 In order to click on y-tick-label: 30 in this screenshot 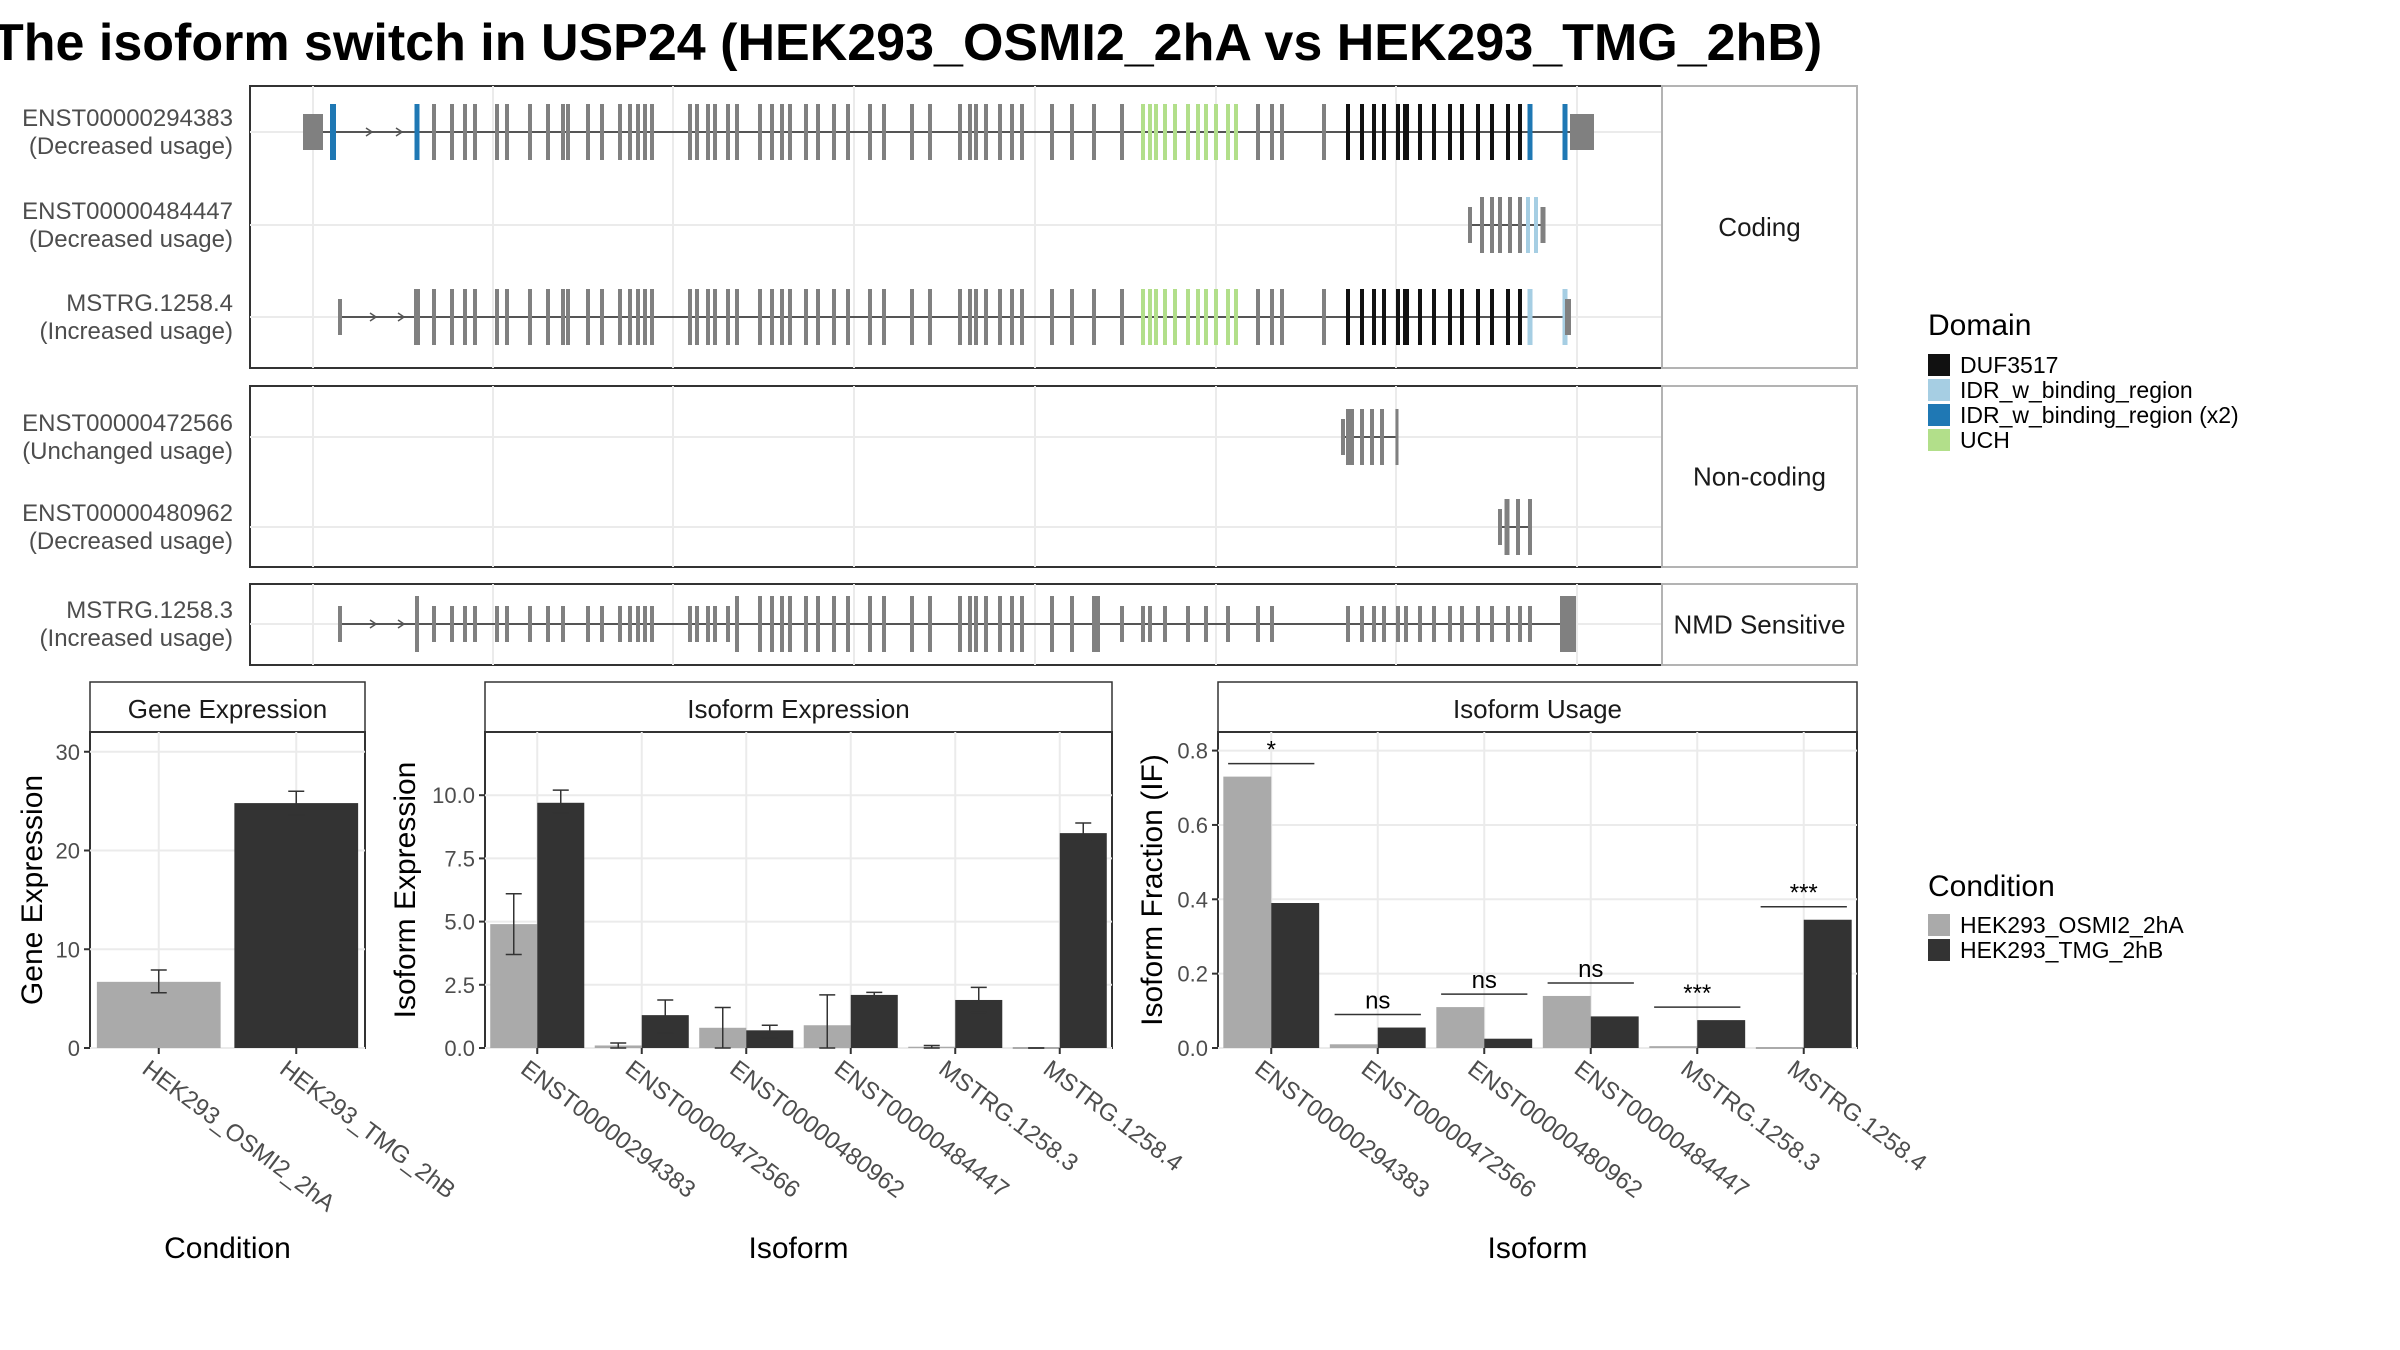, I will do `click(68, 752)`.